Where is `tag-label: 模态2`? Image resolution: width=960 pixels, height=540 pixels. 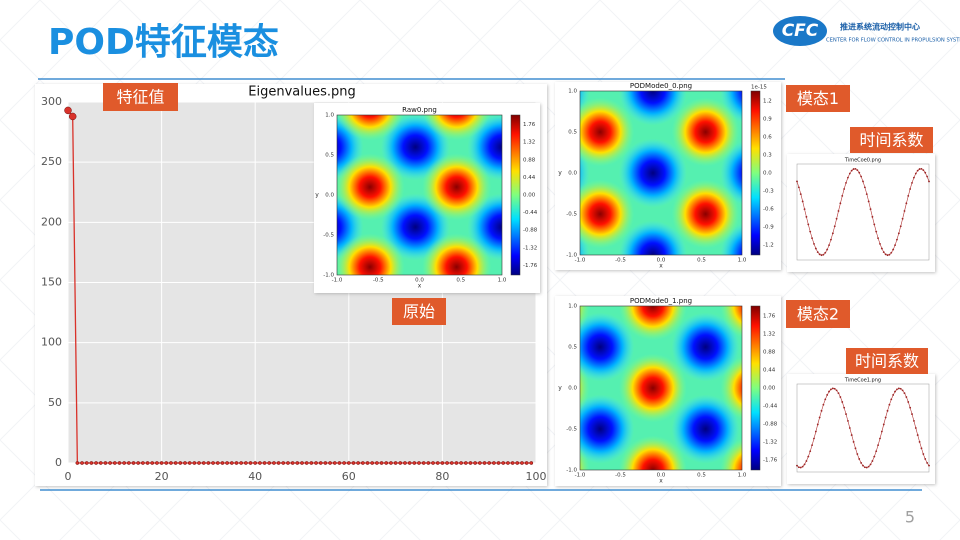
tag-label: 模态2 is located at coordinates (818, 314).